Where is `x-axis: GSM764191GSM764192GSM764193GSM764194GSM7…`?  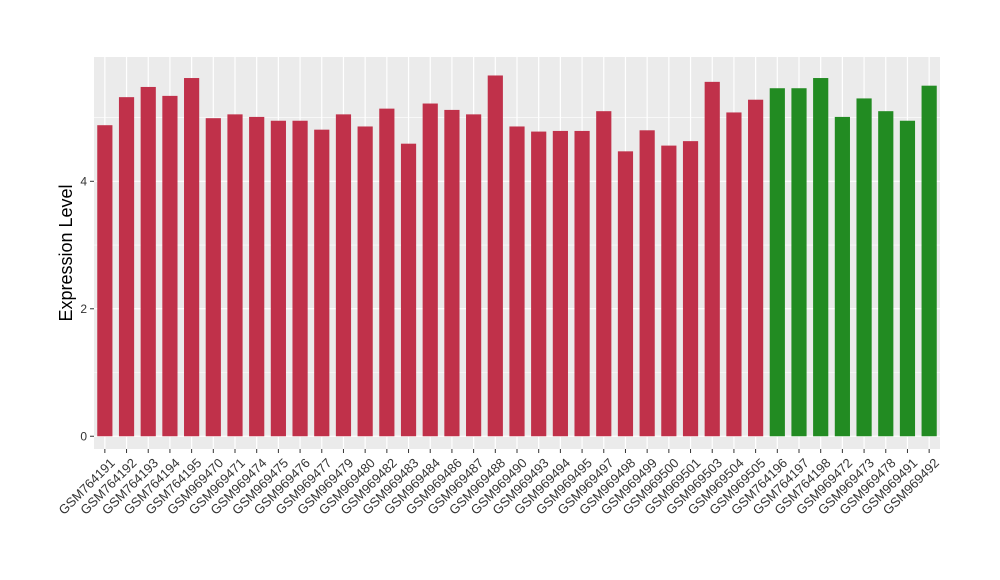
x-axis: GSM764191GSM764192GSM764193GSM764194GSM7… is located at coordinates (499, 483).